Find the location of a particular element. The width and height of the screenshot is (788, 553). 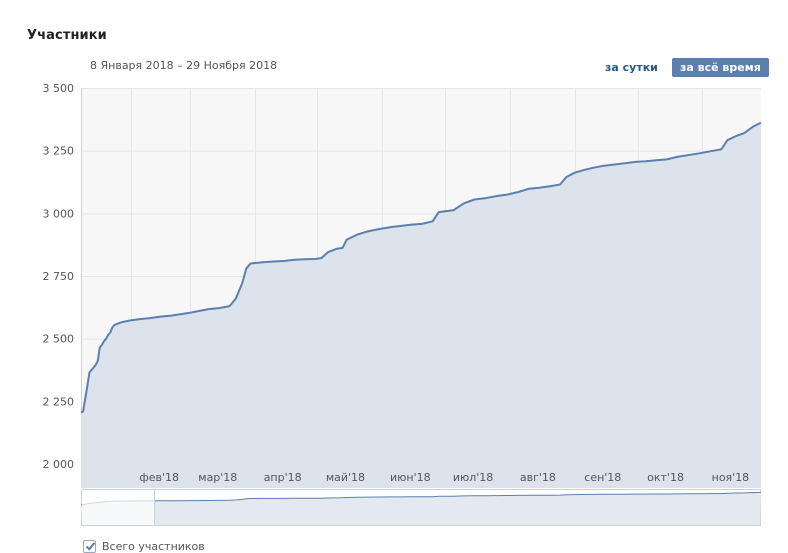

y-tick-label: 3 500 is located at coordinates (59, 88).